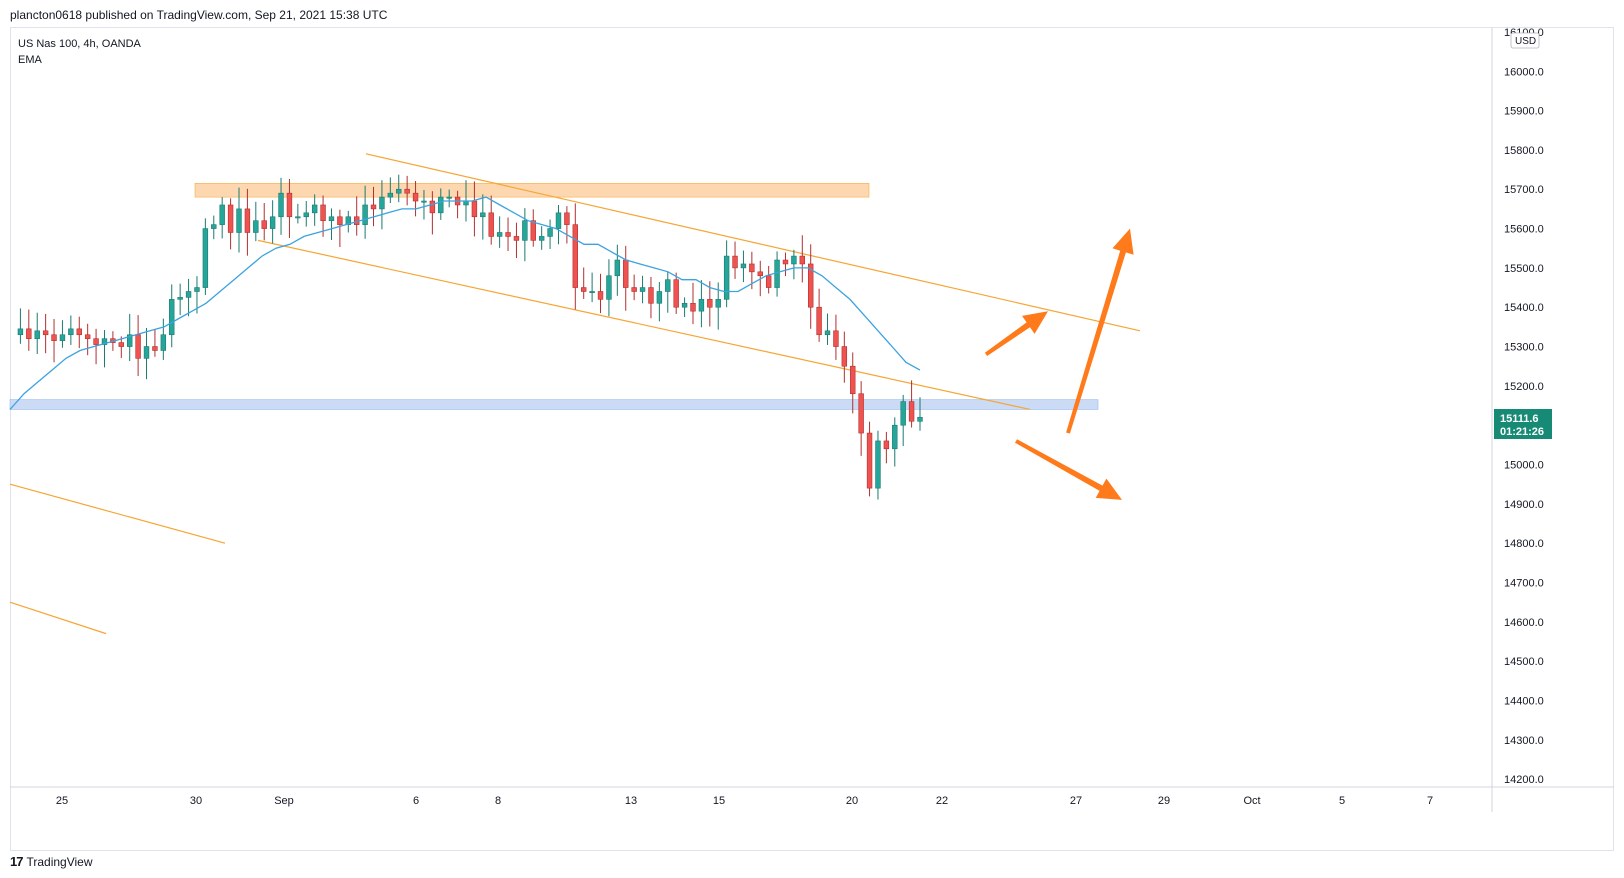 Image resolution: width=1624 pixels, height=878 pixels. What do you see at coordinates (79, 52) in the screenshot?
I see `chart-legend: US Nas 100, 4h, OANDA EMA` at bounding box center [79, 52].